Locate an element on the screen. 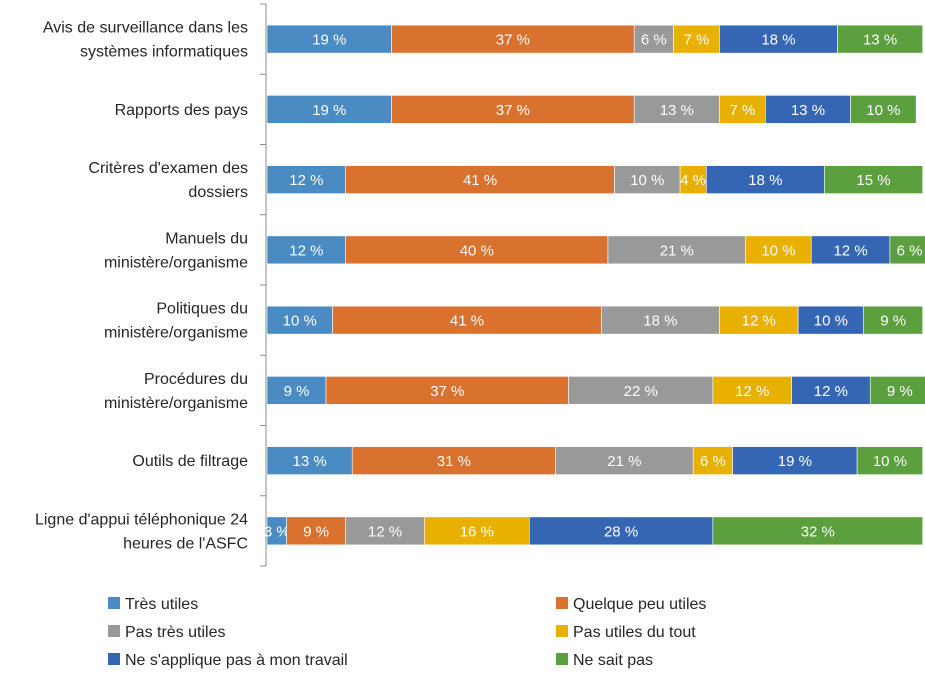 The height and width of the screenshot is (681, 925). legend-label: Pas très utiles is located at coordinates (175, 632).